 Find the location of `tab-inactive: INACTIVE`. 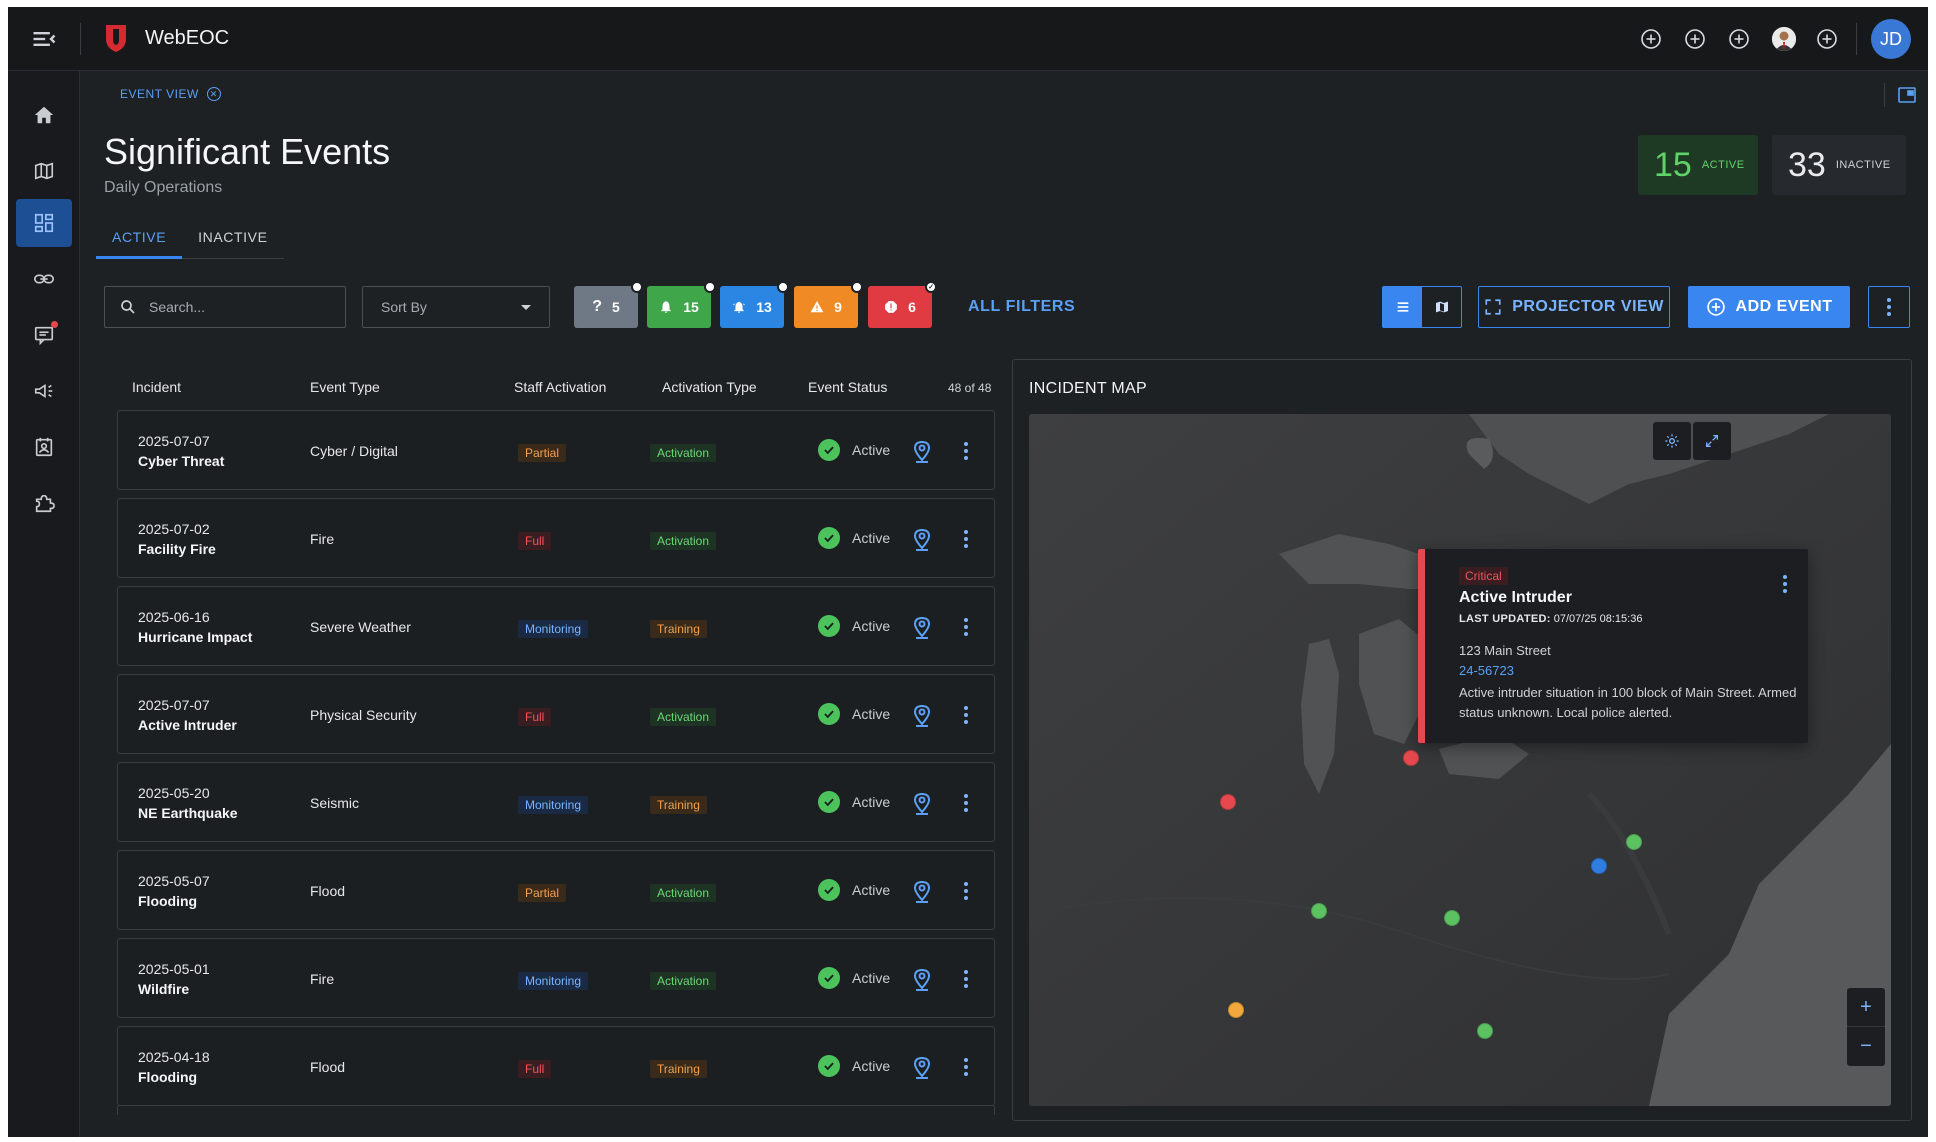

tab-inactive: INACTIVE is located at coordinates (233, 237).